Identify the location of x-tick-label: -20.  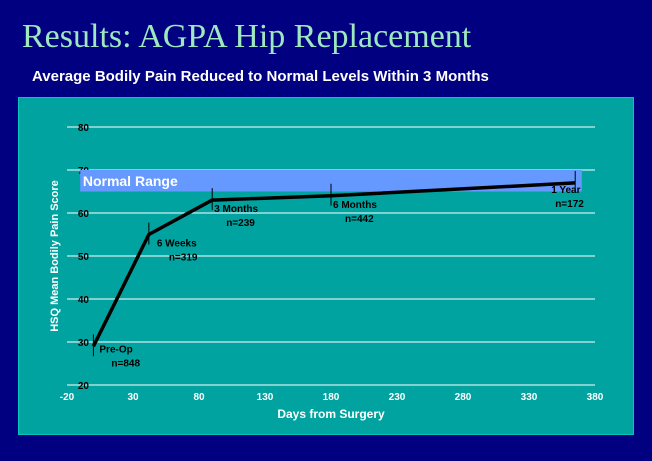
(67, 397).